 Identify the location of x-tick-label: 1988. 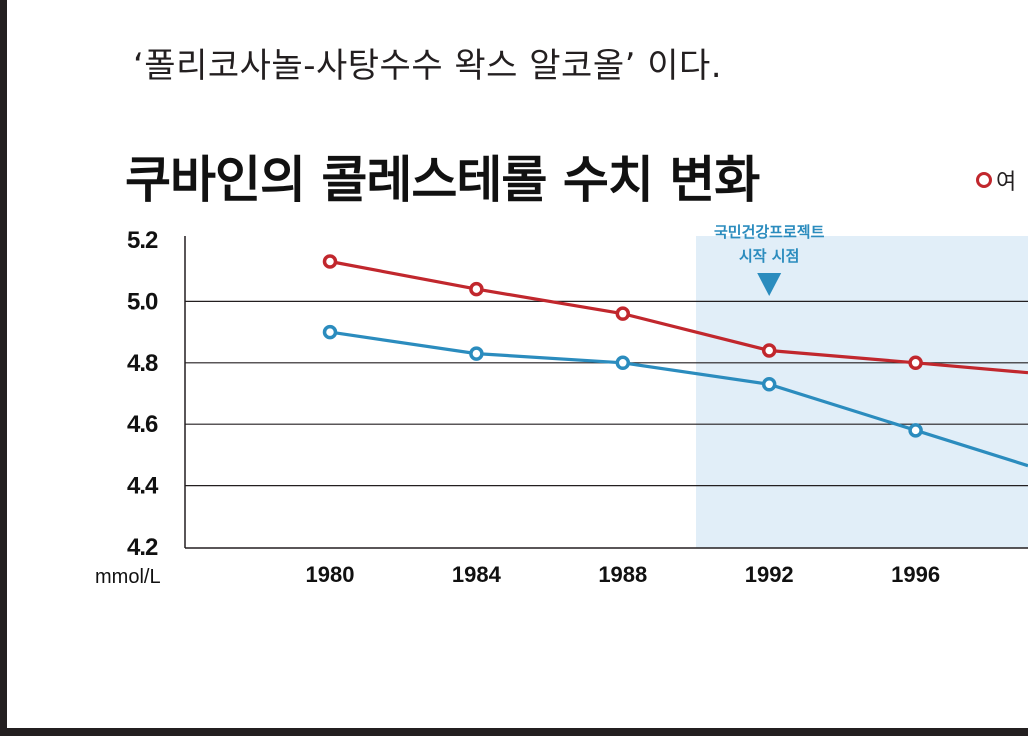
(622, 574).